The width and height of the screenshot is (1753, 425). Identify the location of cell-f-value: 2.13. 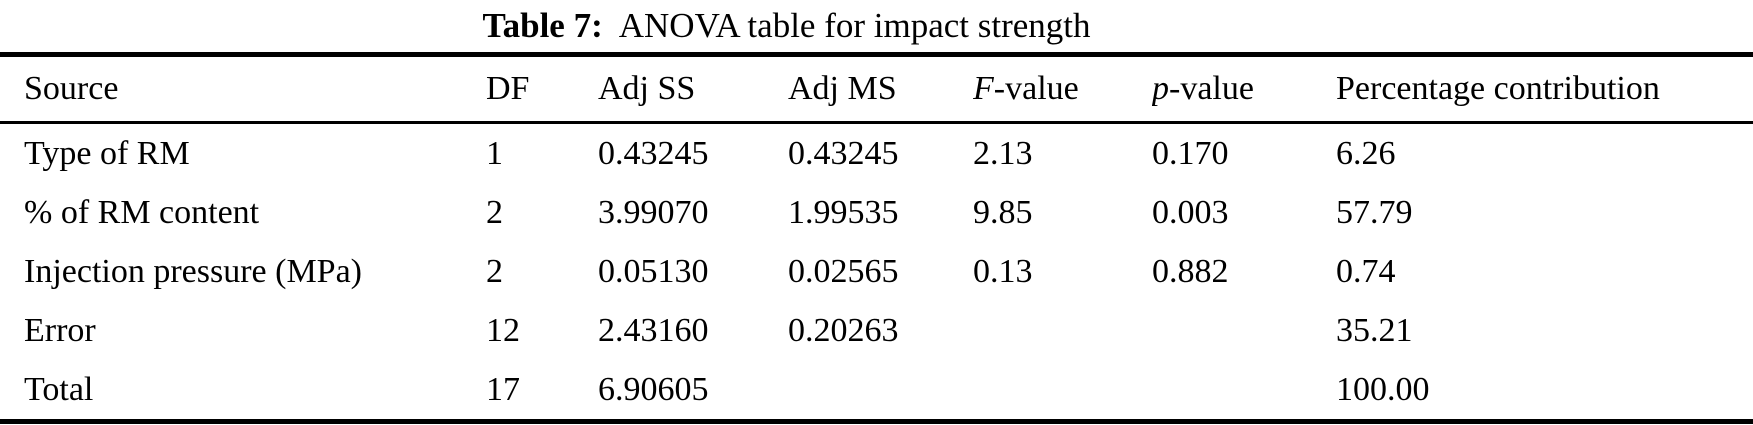
(1003, 153).